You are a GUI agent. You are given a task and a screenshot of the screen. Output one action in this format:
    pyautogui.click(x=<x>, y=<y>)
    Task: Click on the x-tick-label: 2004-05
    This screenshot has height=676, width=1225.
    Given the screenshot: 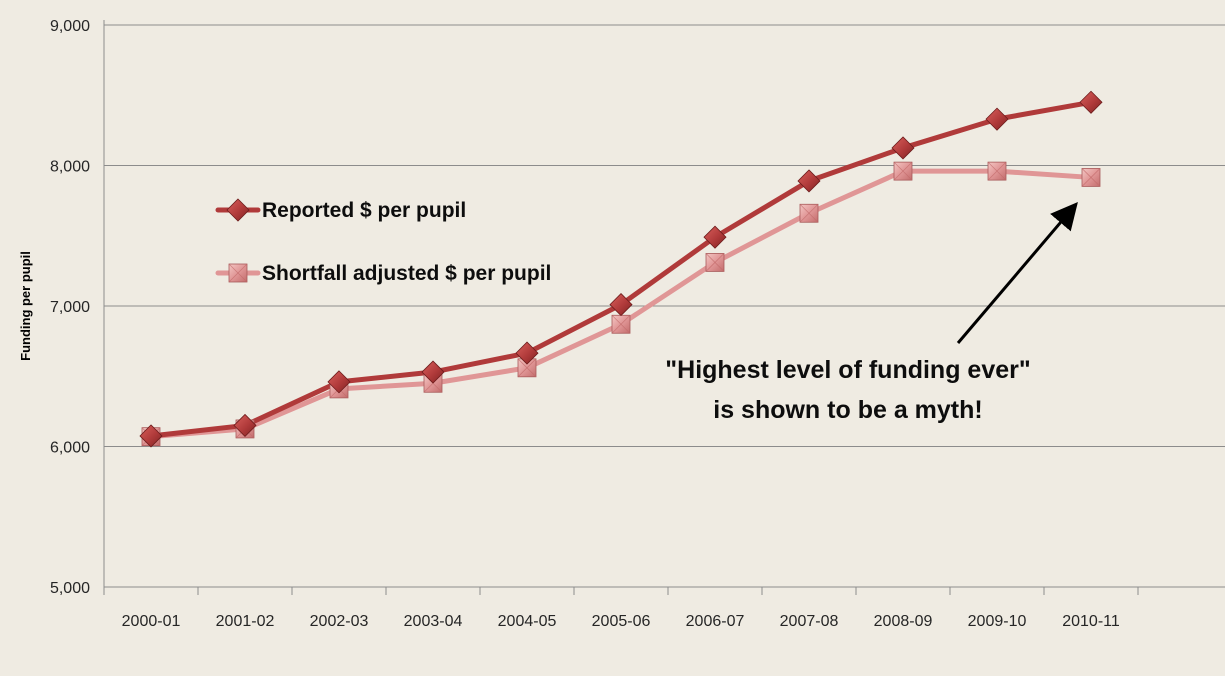 What is the action you would take?
    pyautogui.click(x=527, y=621)
    